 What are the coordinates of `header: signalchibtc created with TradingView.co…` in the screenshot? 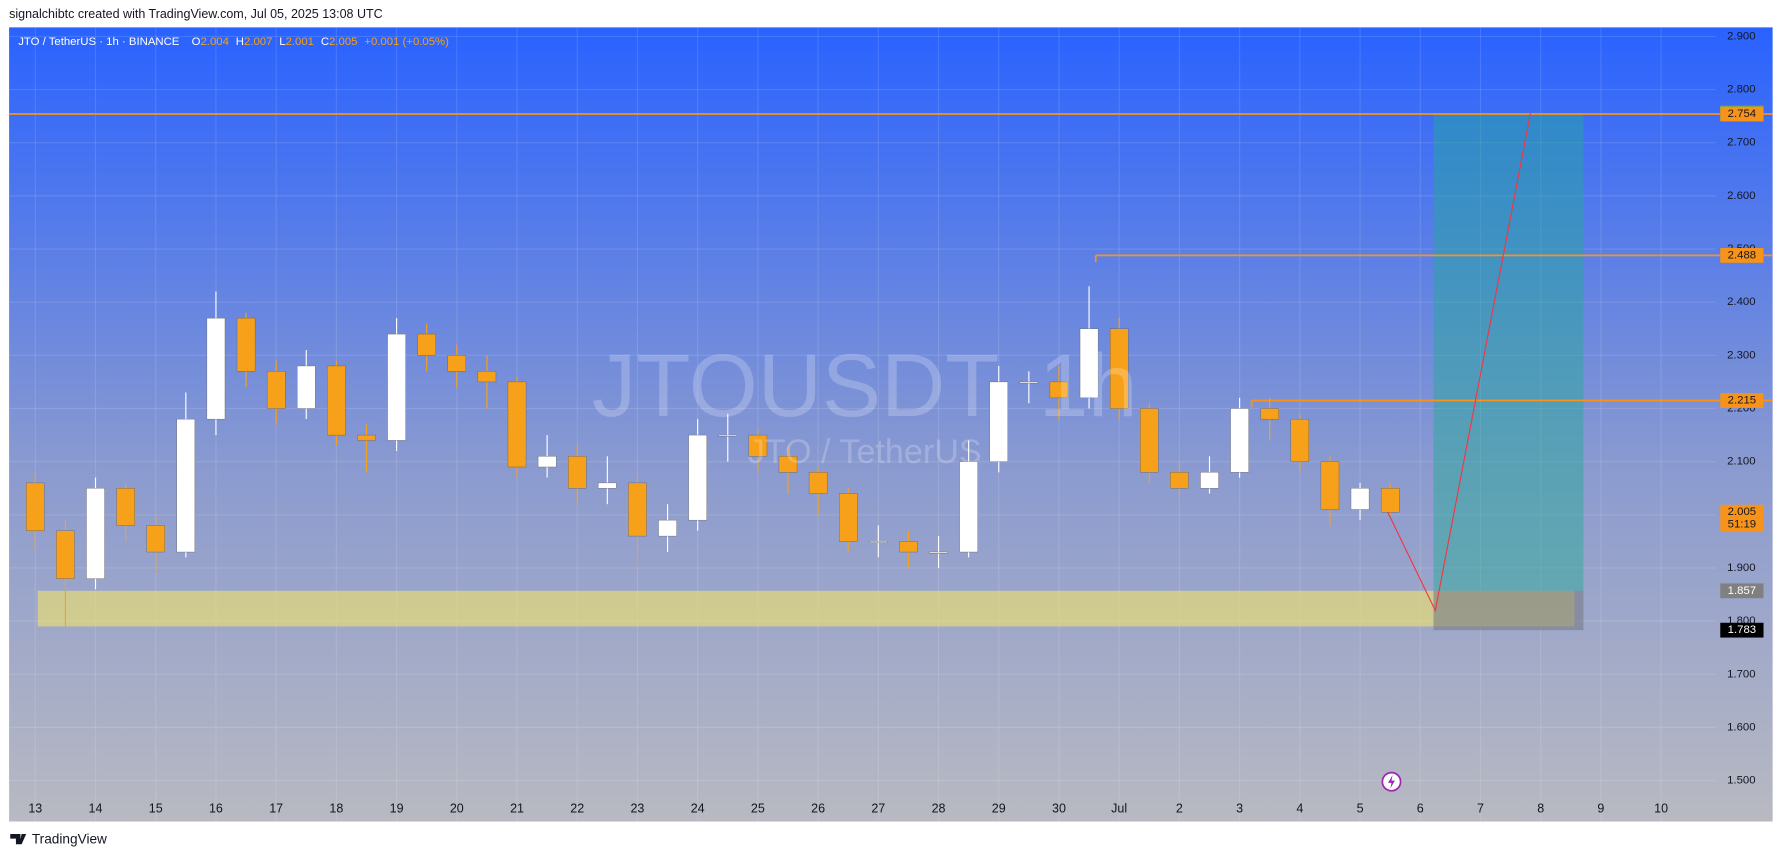 It's located at (196, 14).